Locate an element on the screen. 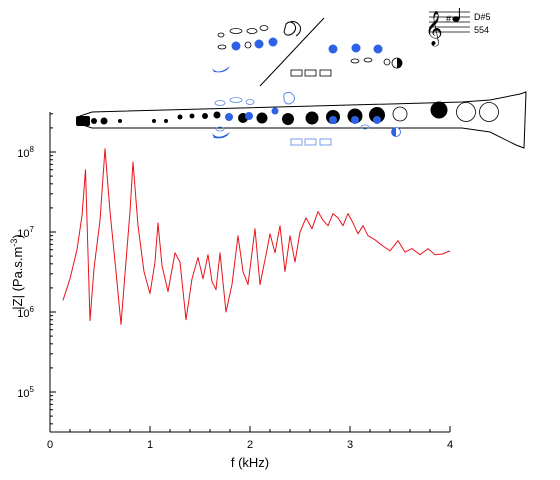  y-axis-label-sup: -3 is located at coordinates (14, 243).